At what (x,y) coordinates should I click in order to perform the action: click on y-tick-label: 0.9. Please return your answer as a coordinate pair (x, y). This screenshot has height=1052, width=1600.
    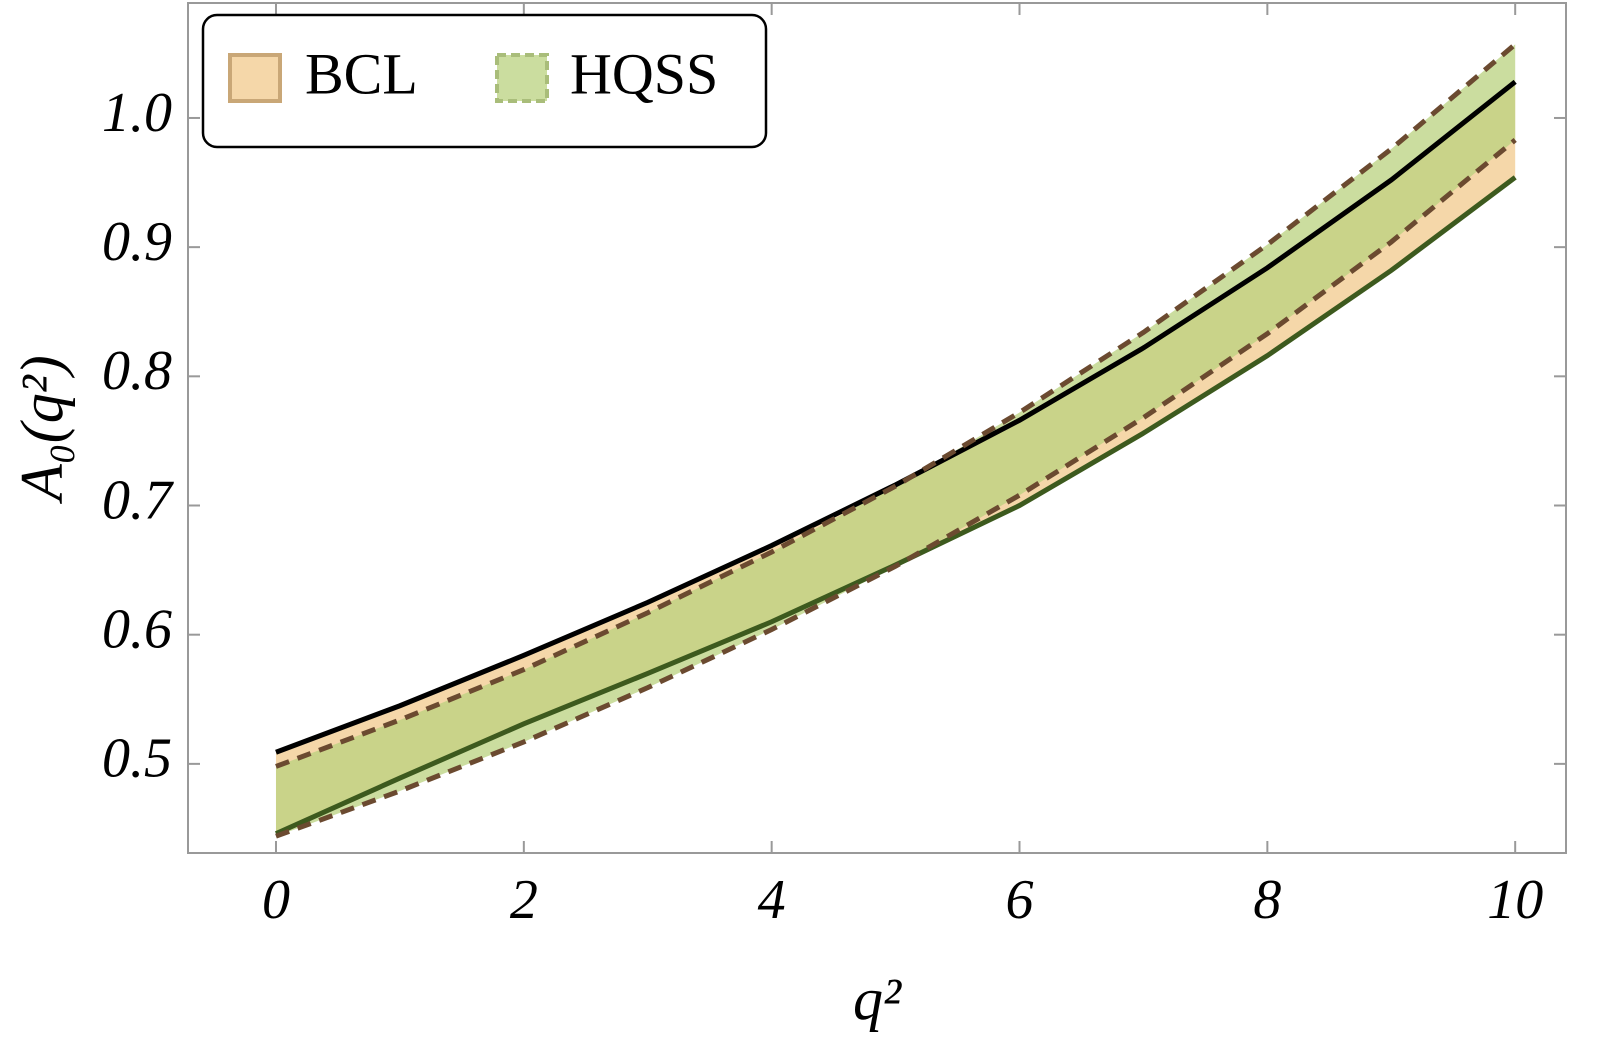
    Looking at the image, I should click on (137, 242).